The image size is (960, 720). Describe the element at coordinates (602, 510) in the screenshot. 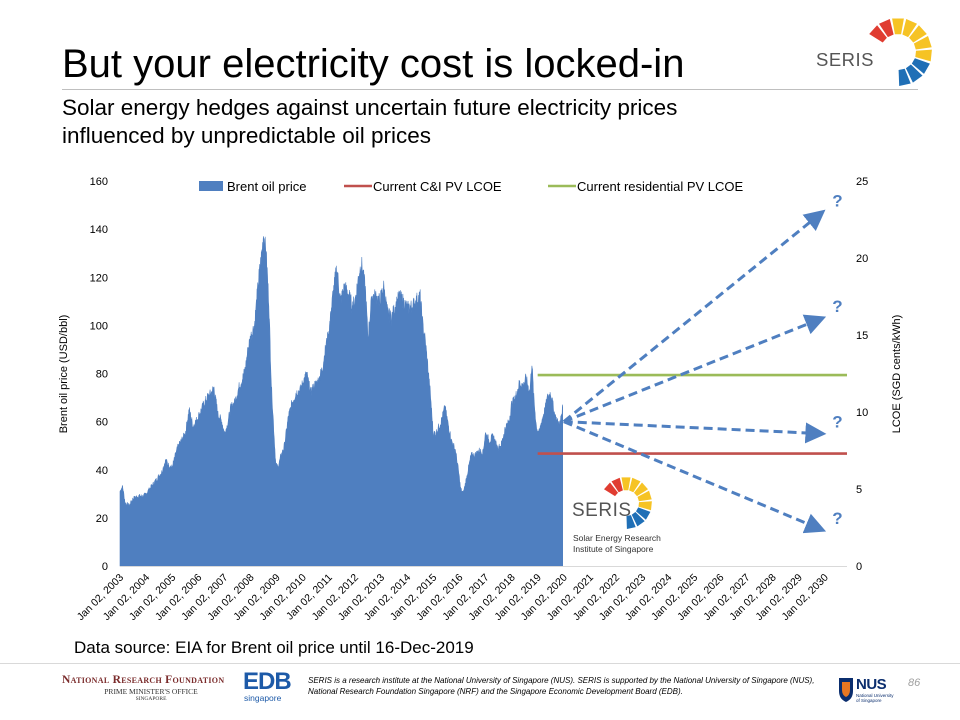

I see `seris-box-logo-text: SERIS` at that location.